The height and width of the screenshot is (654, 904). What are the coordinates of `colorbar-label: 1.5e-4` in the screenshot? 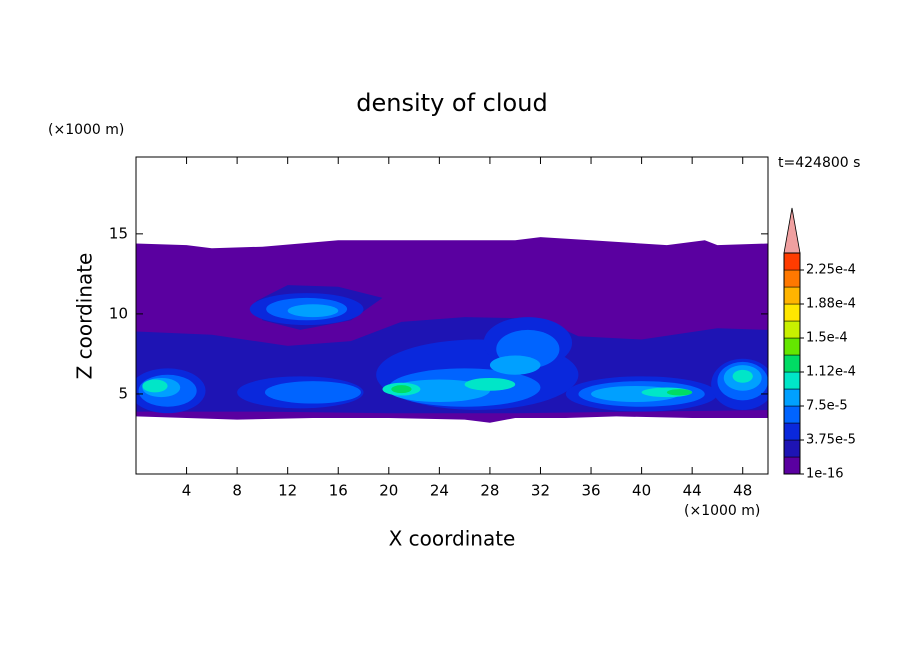 It's located at (827, 338).